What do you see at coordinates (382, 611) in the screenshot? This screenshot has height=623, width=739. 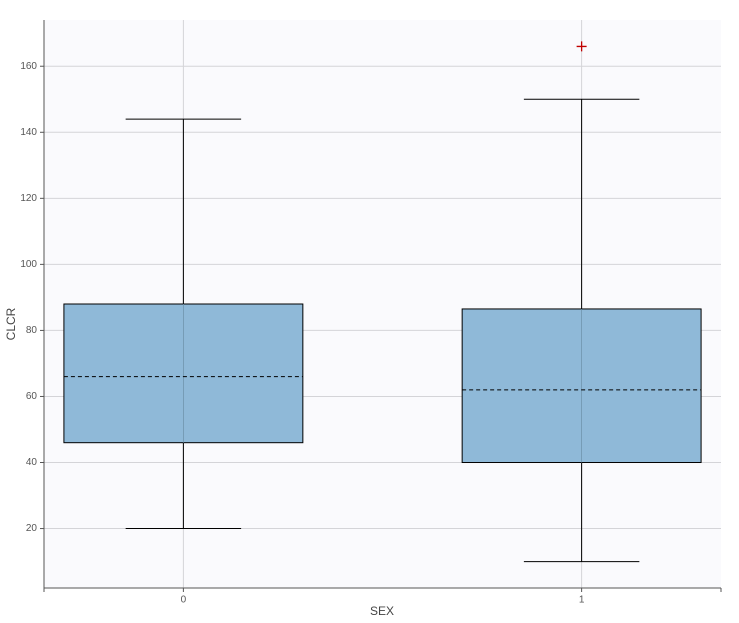 I see `x-axis-title: SEX` at bounding box center [382, 611].